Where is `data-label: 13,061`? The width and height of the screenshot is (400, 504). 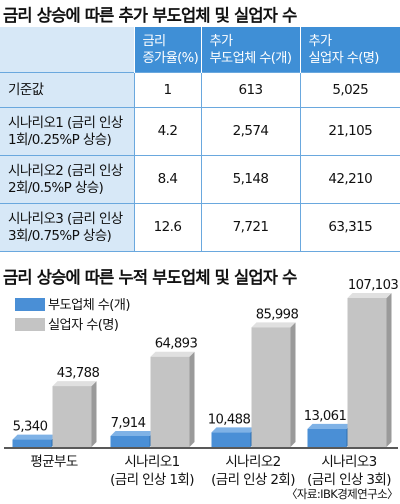 data-label: 13,061 is located at coordinates (325, 416).